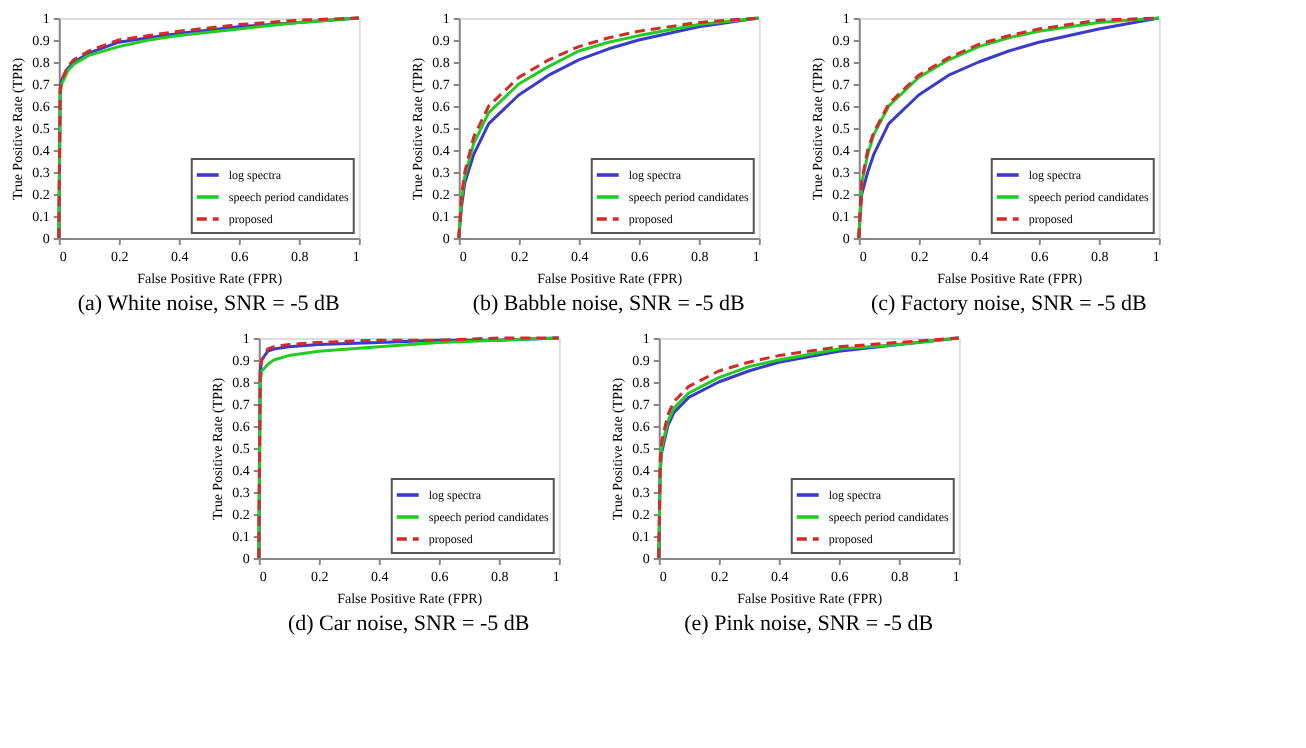 This screenshot has height=748, width=1306. Describe the element at coordinates (208, 304) in the screenshot. I see `text: (a) White noise, SNR = -5 dB` at that location.